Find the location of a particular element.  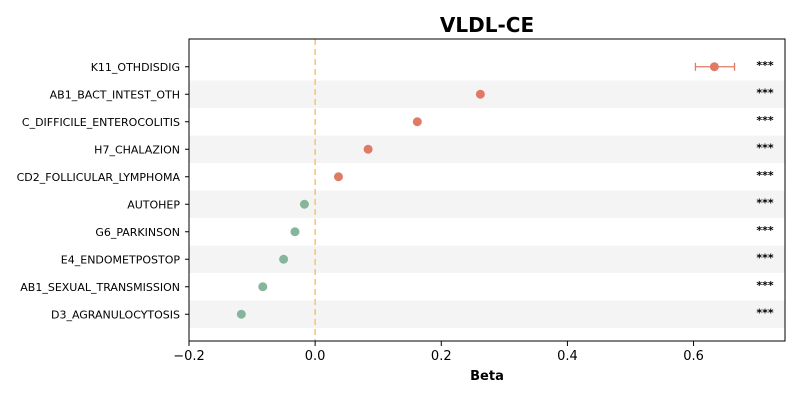

x-tick-label: 0.2 is located at coordinates (441, 356).